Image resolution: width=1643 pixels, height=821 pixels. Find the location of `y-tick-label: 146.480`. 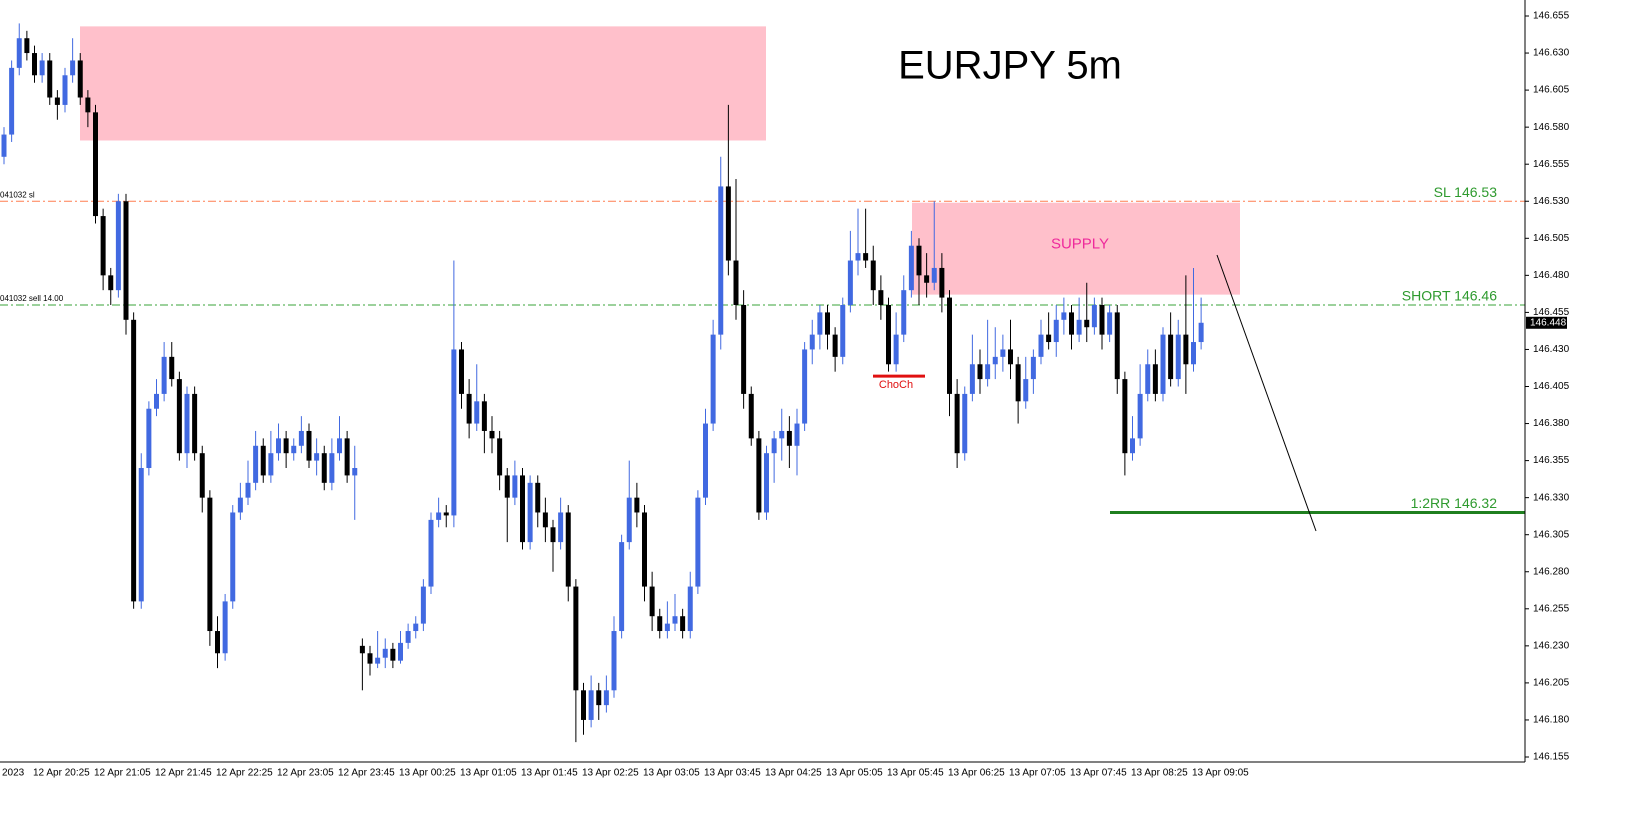

y-tick-label: 146.480 is located at coordinates (1551, 275).